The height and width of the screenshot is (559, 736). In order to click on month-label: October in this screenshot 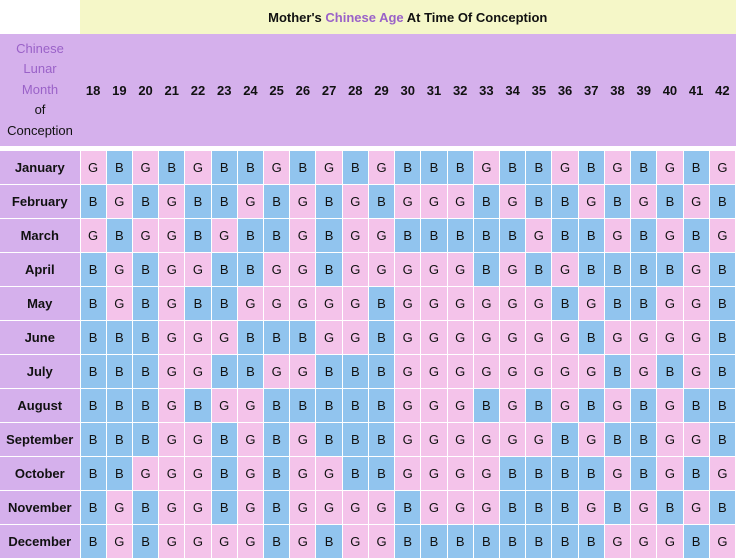, I will do `click(40, 473)`.